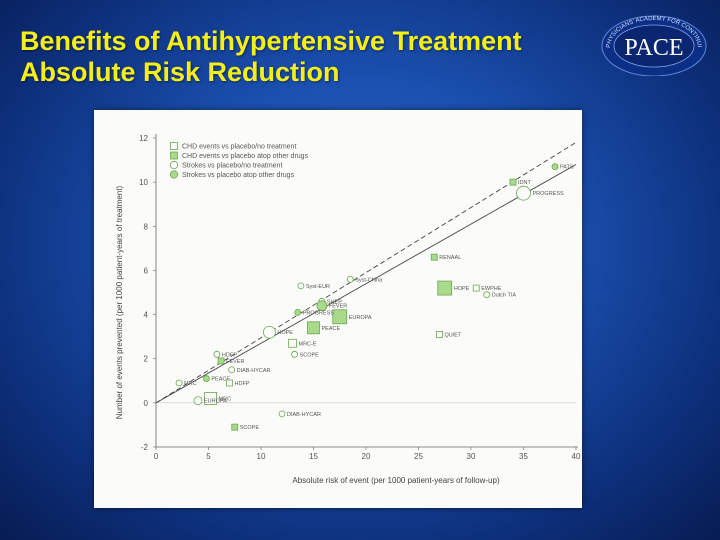  I want to click on legend-entry: CHD events vs placebo/no treatment, so click(239, 147).